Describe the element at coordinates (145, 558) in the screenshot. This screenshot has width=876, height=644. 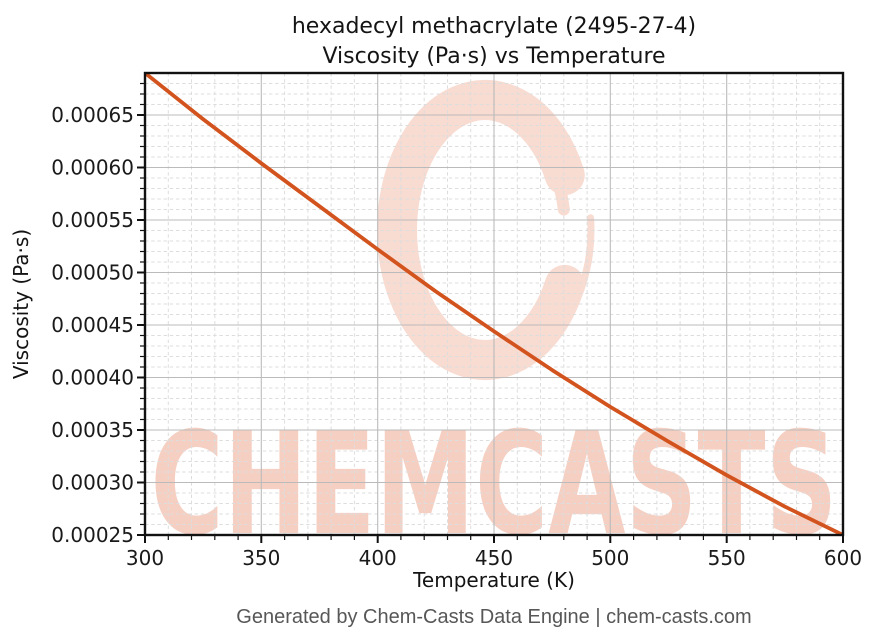
I see `svg-text: 300` at that location.